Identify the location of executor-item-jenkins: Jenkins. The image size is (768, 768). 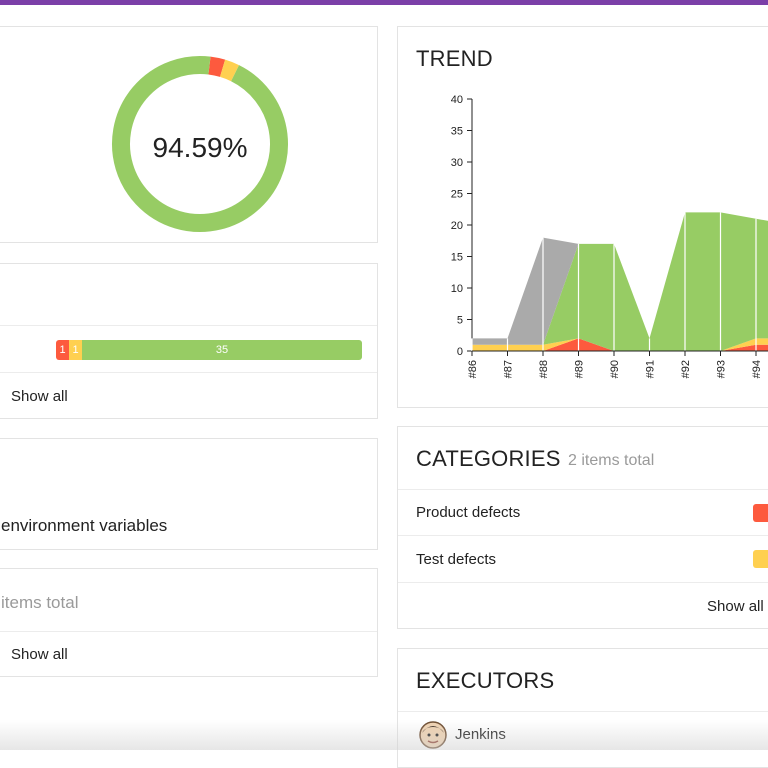
(480, 734).